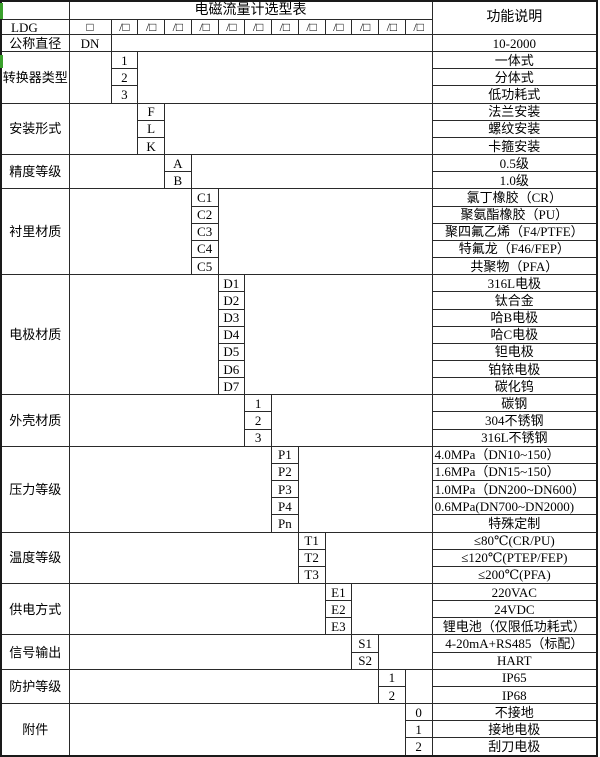 The image size is (600, 757). I want to click on function-cell: 低功耗式, so click(514, 94).